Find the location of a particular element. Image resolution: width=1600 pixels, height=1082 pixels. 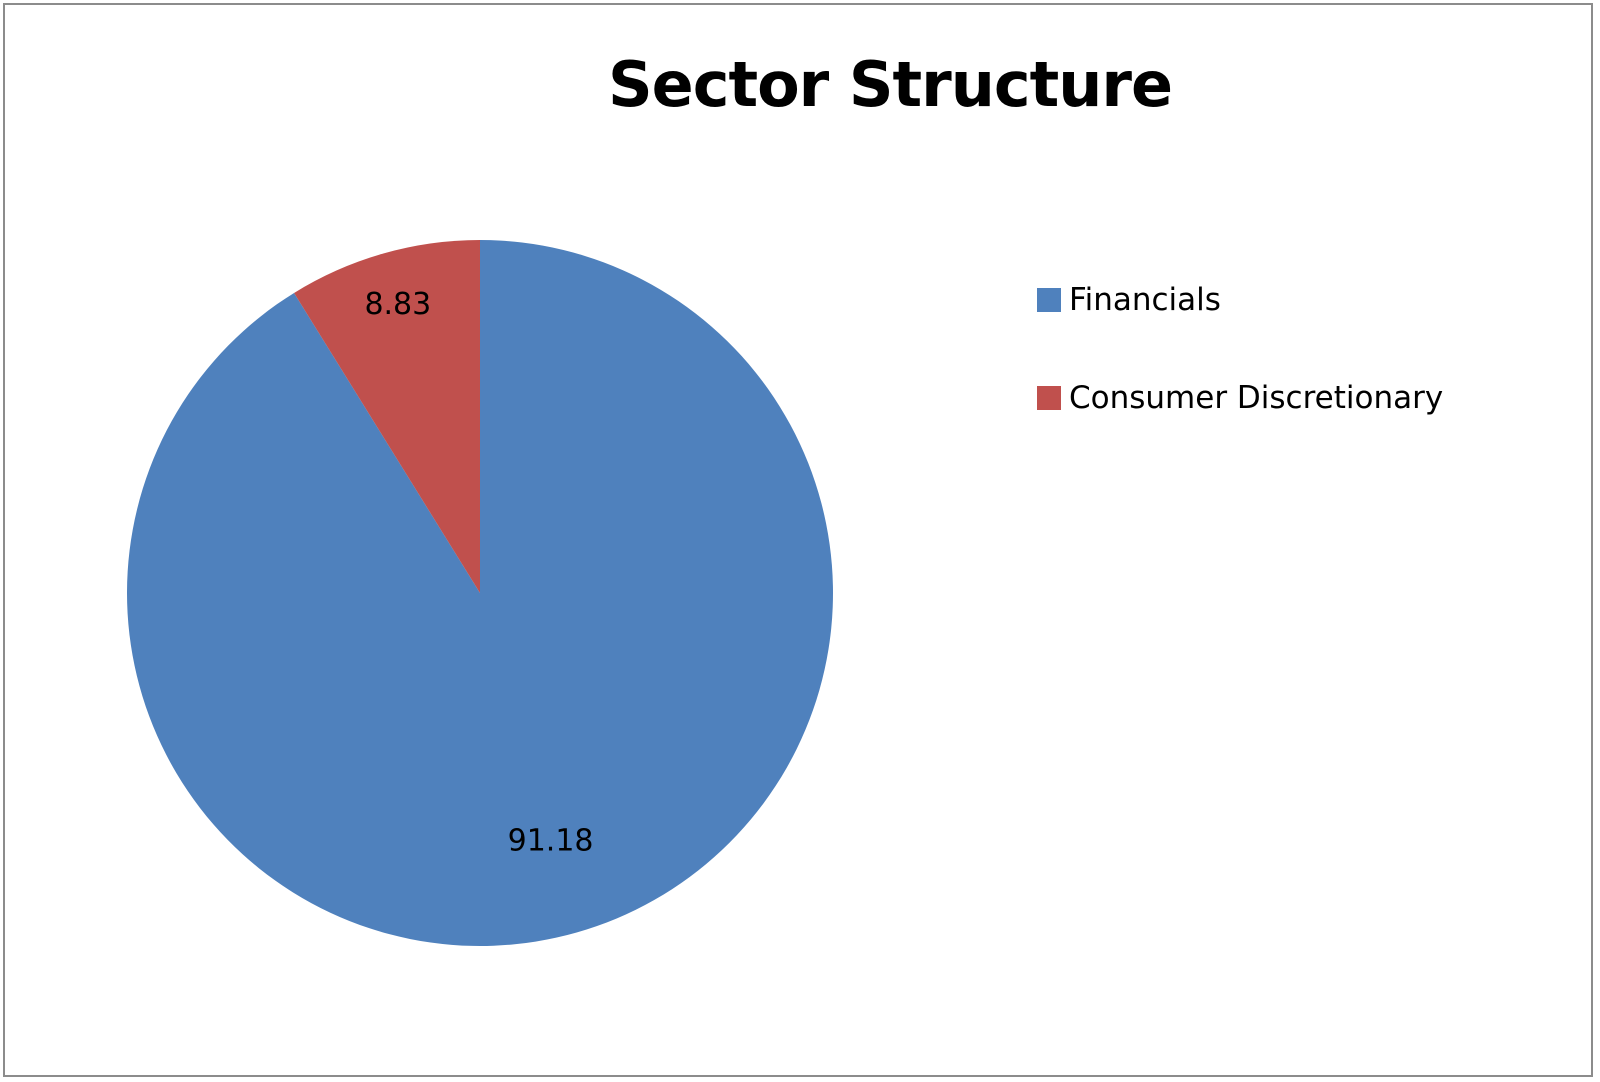

chart-title: Sector Structure is located at coordinates (890, 84).